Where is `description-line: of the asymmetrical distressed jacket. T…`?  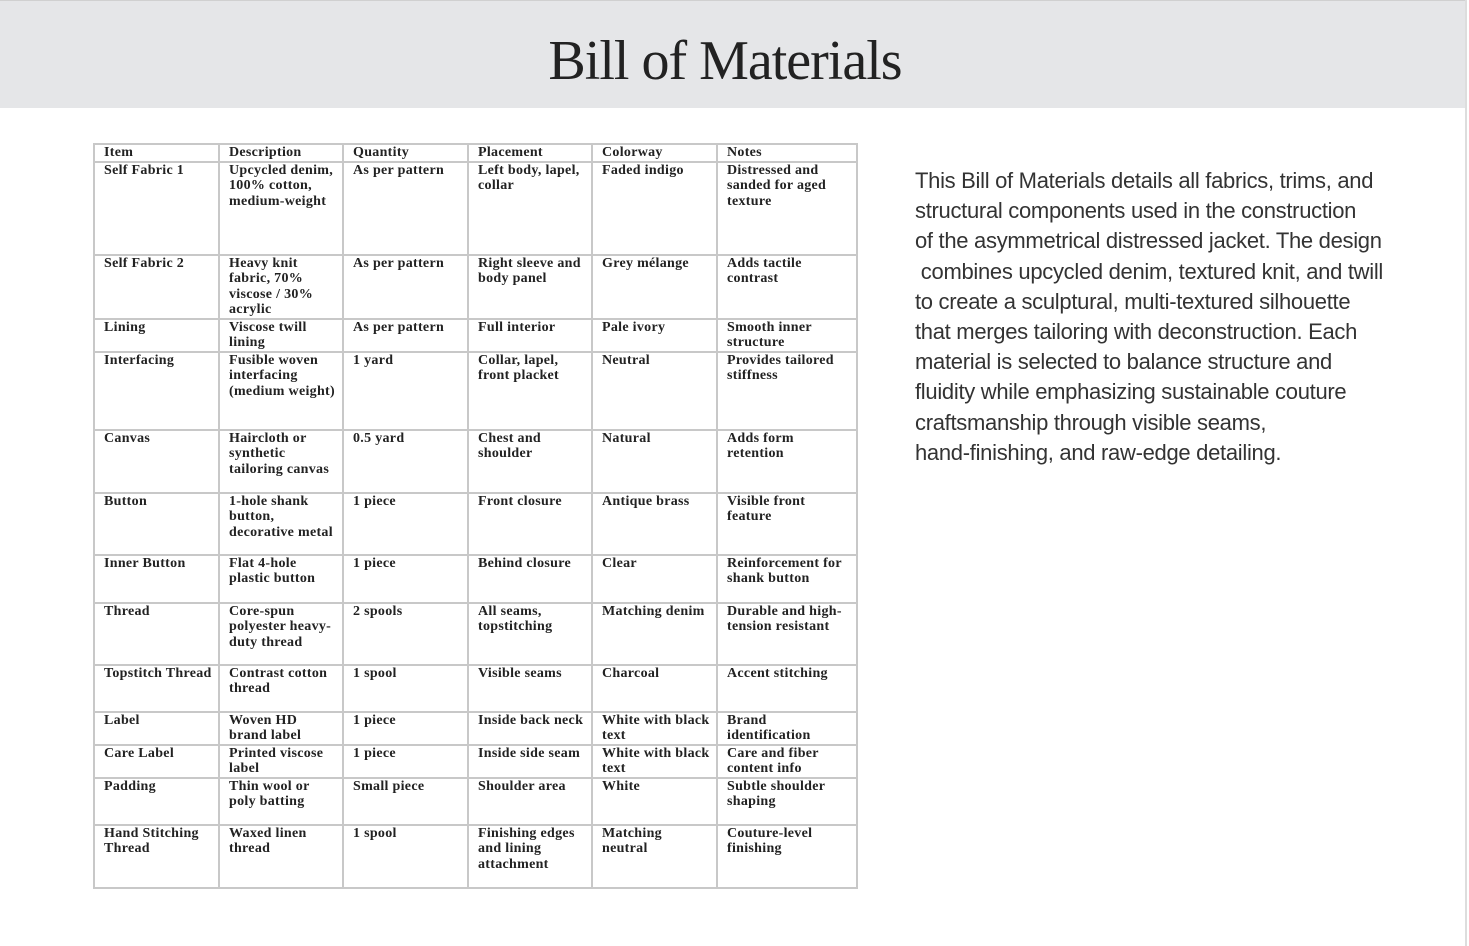 description-line: of the asymmetrical distressed jacket. T… is located at coordinates (1148, 241).